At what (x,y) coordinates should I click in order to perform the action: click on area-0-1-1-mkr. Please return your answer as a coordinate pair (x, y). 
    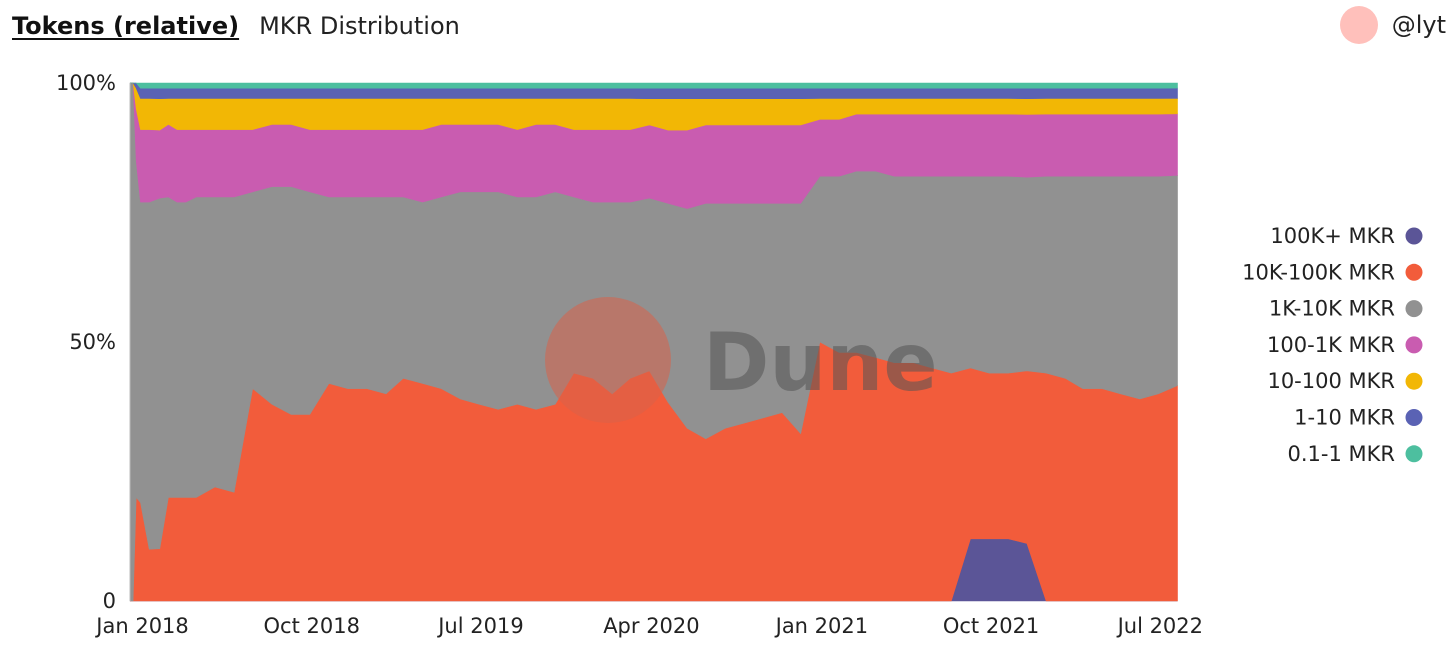
    Looking at the image, I should click on (654, 85).